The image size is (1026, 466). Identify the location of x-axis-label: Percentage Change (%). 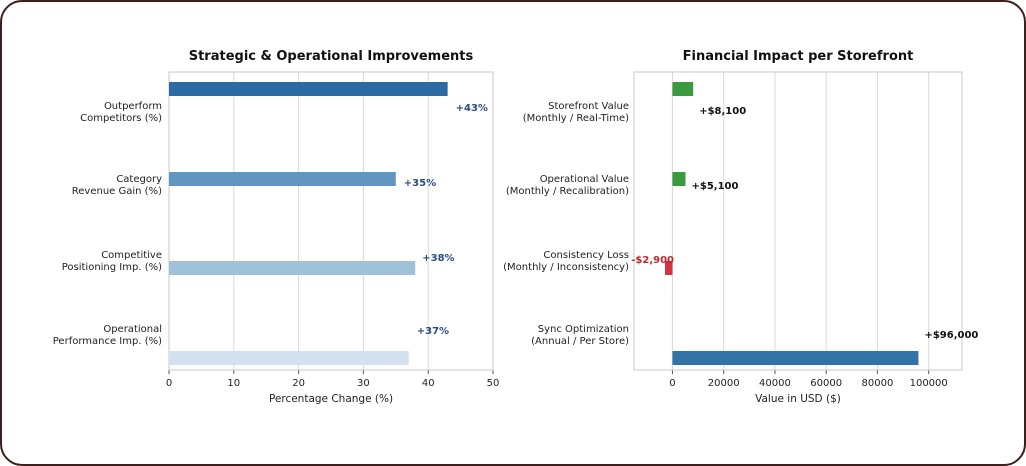
(331, 399).